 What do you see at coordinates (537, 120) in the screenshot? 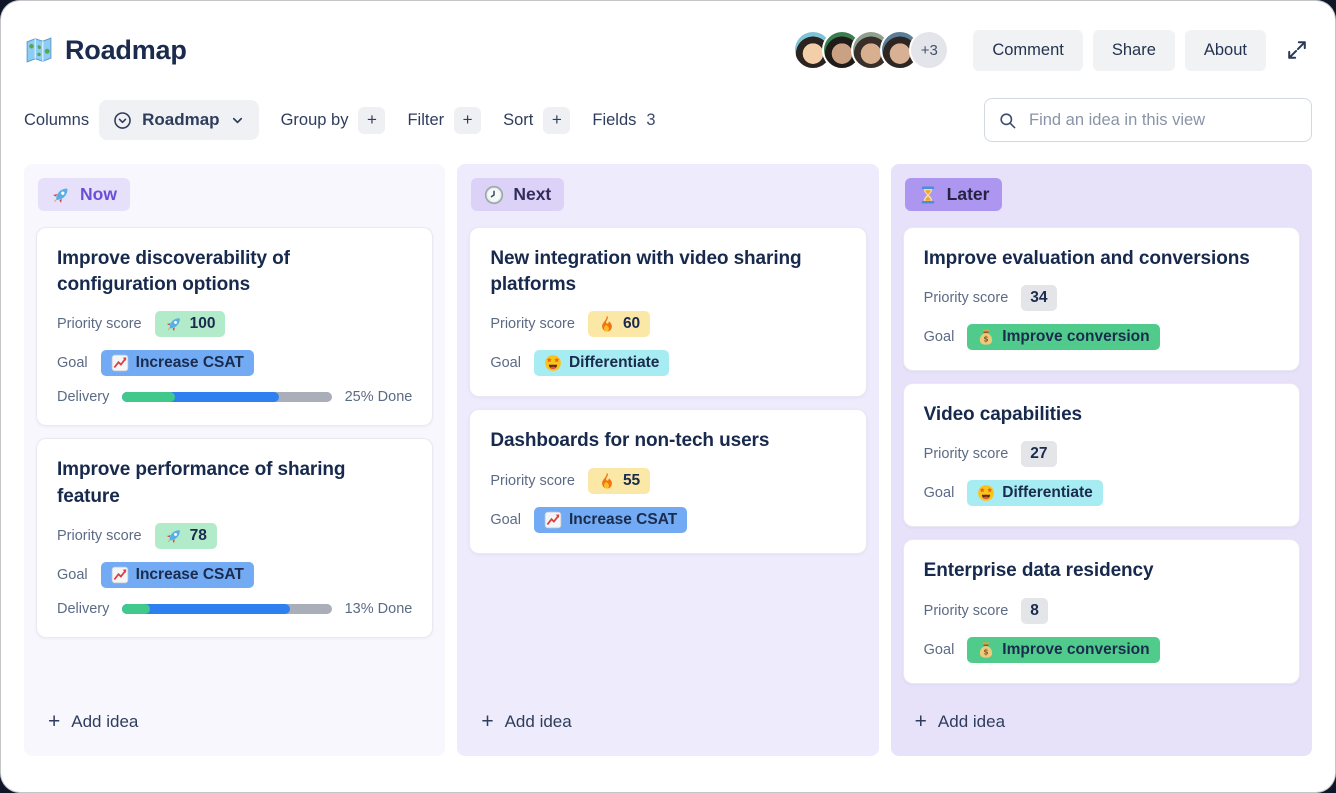
I see `sort-control: Sort +` at bounding box center [537, 120].